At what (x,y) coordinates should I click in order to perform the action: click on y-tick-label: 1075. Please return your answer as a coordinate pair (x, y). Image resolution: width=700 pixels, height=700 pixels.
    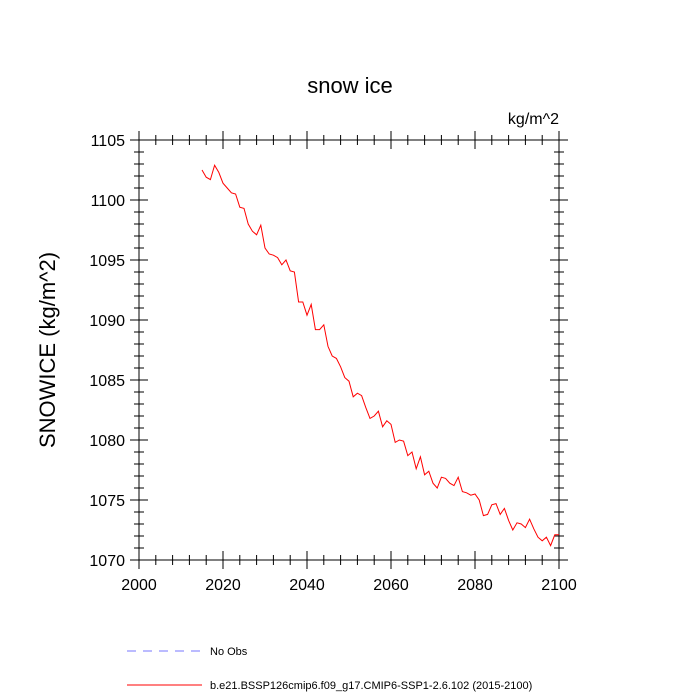
    Looking at the image, I should click on (107, 501).